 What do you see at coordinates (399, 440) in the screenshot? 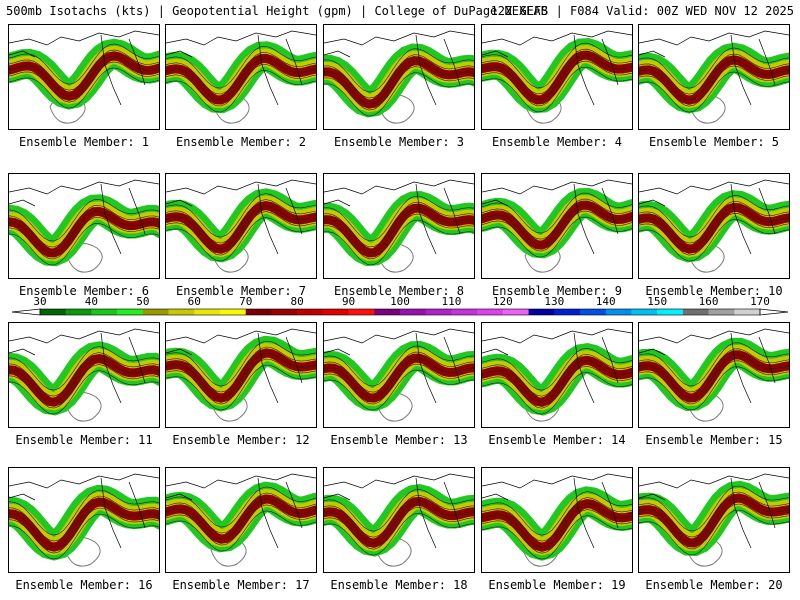
I see `ensemble-member-label: Ensemble Member: 13` at bounding box center [399, 440].